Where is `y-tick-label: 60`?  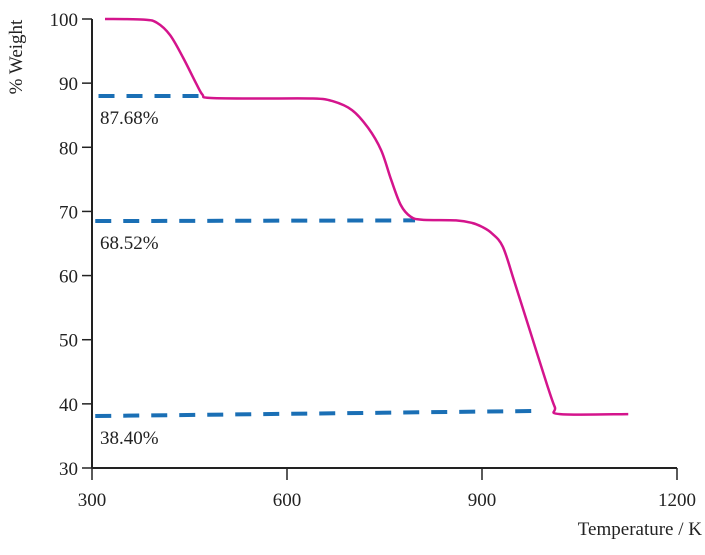 y-tick-label: 60 is located at coordinates (68, 277).